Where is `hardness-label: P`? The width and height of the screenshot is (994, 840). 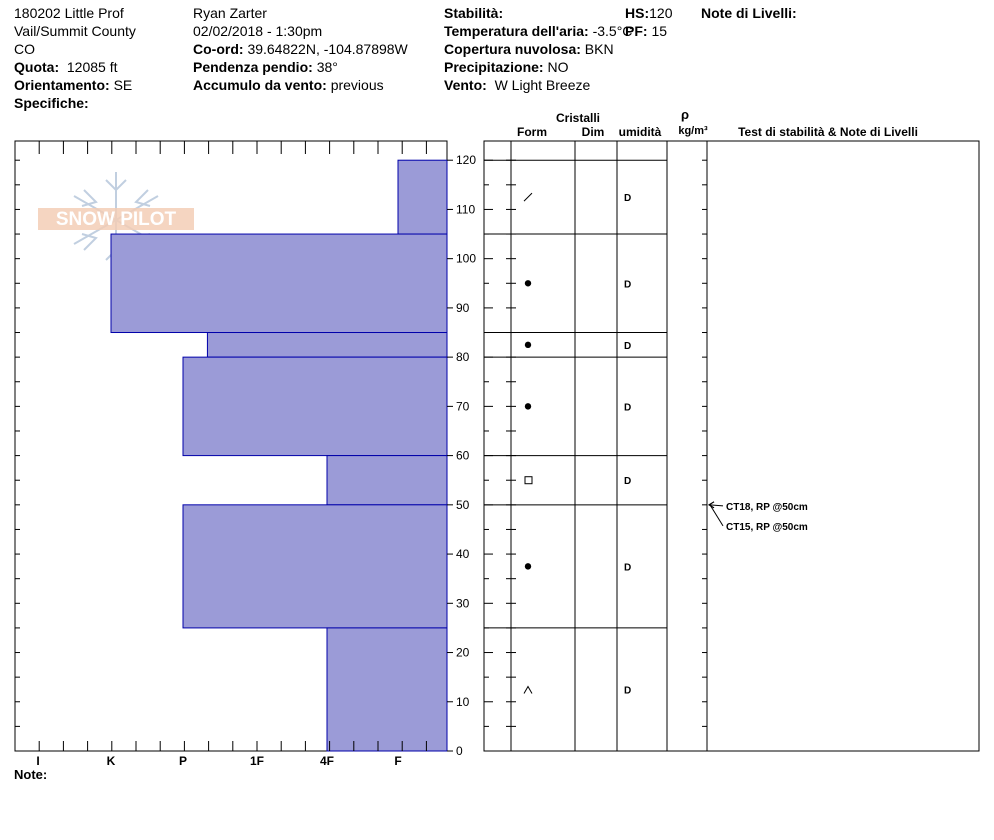 hardness-label: P is located at coordinates (183, 761).